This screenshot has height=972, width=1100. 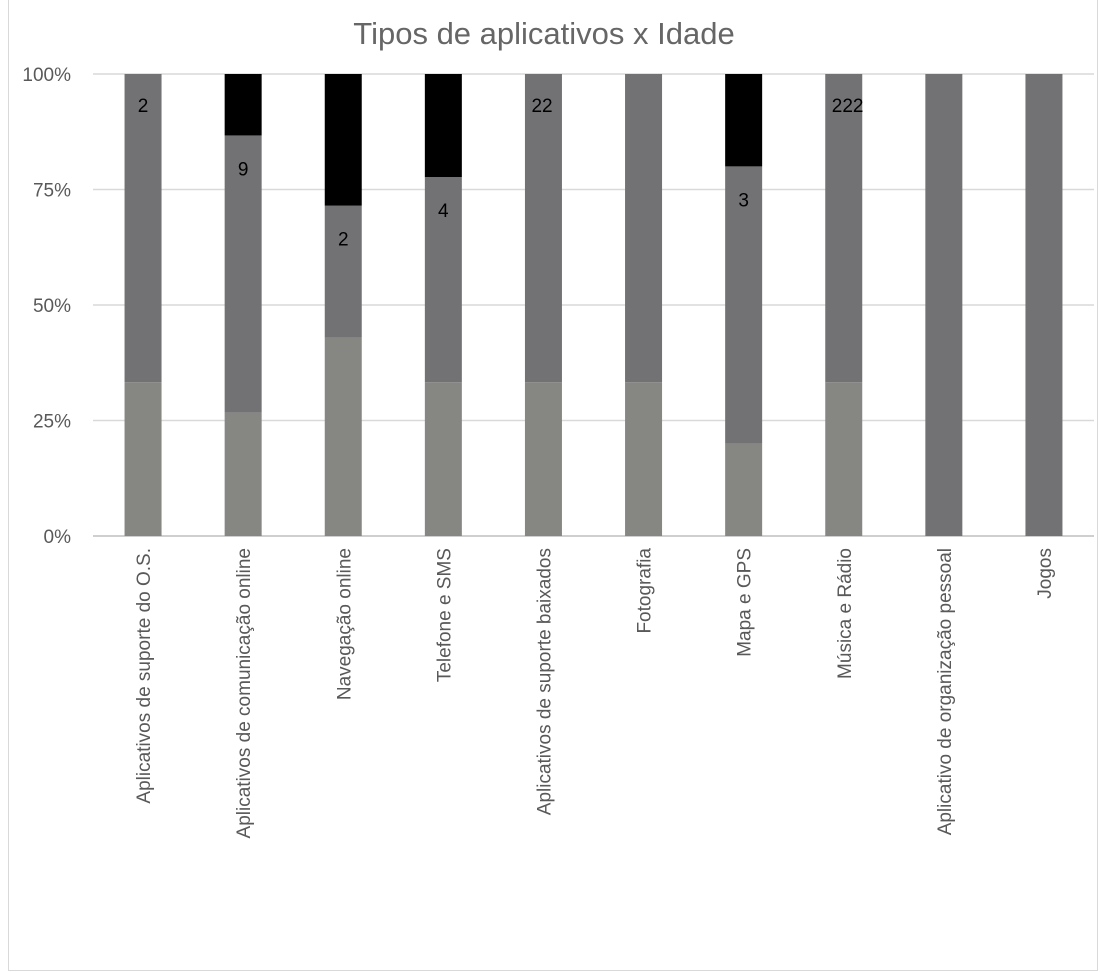 What do you see at coordinates (945, 691) in the screenshot?
I see `x-tick-label: Aplicativo de organização pessoal` at bounding box center [945, 691].